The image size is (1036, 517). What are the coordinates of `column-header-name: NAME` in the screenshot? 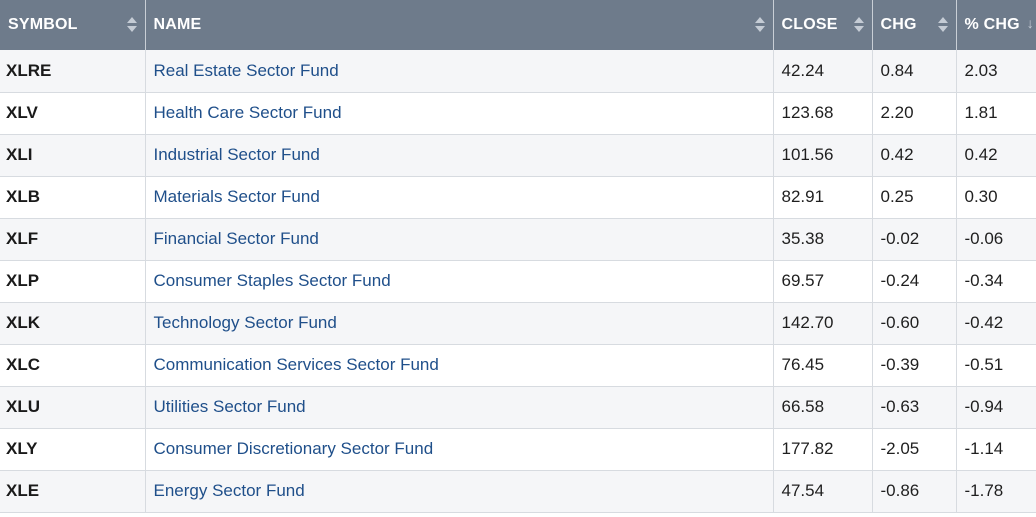 It's located at (459, 25).